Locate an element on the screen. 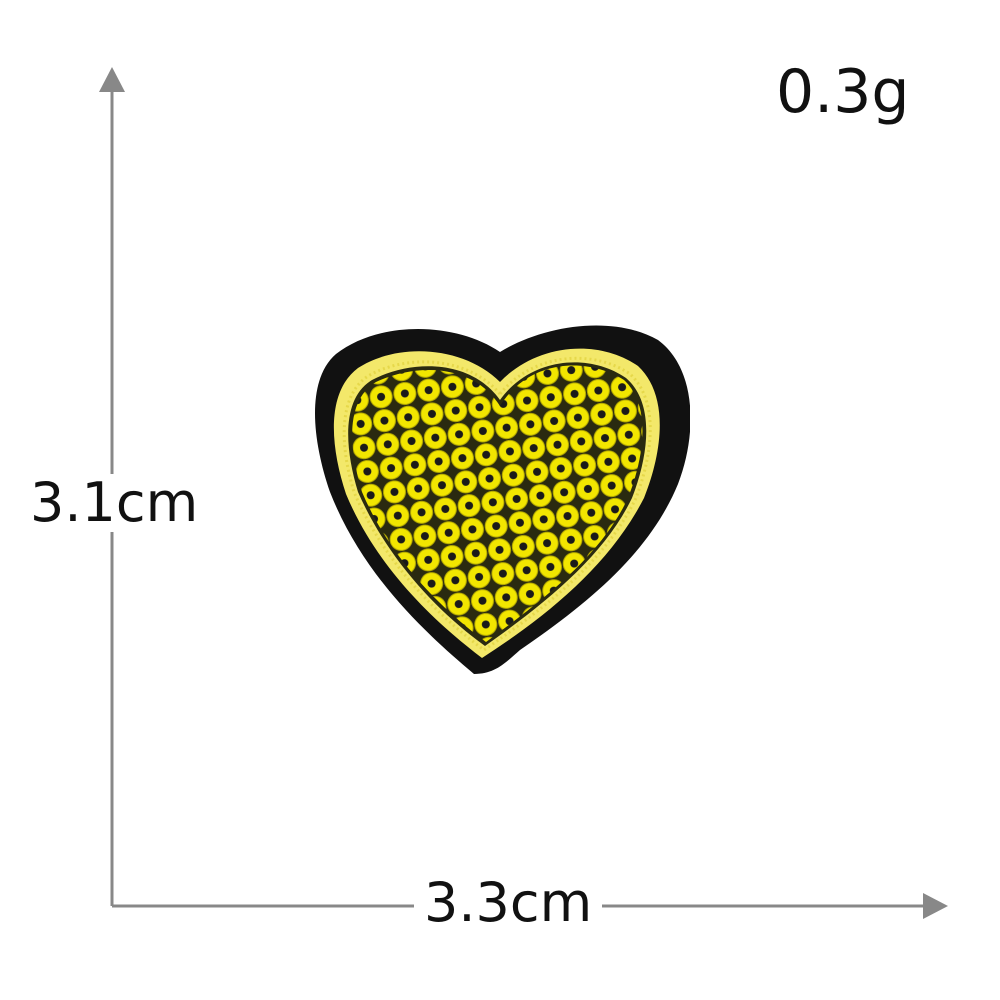 The image size is (1000, 1000). weight-label: 0.3g is located at coordinates (843, 92).